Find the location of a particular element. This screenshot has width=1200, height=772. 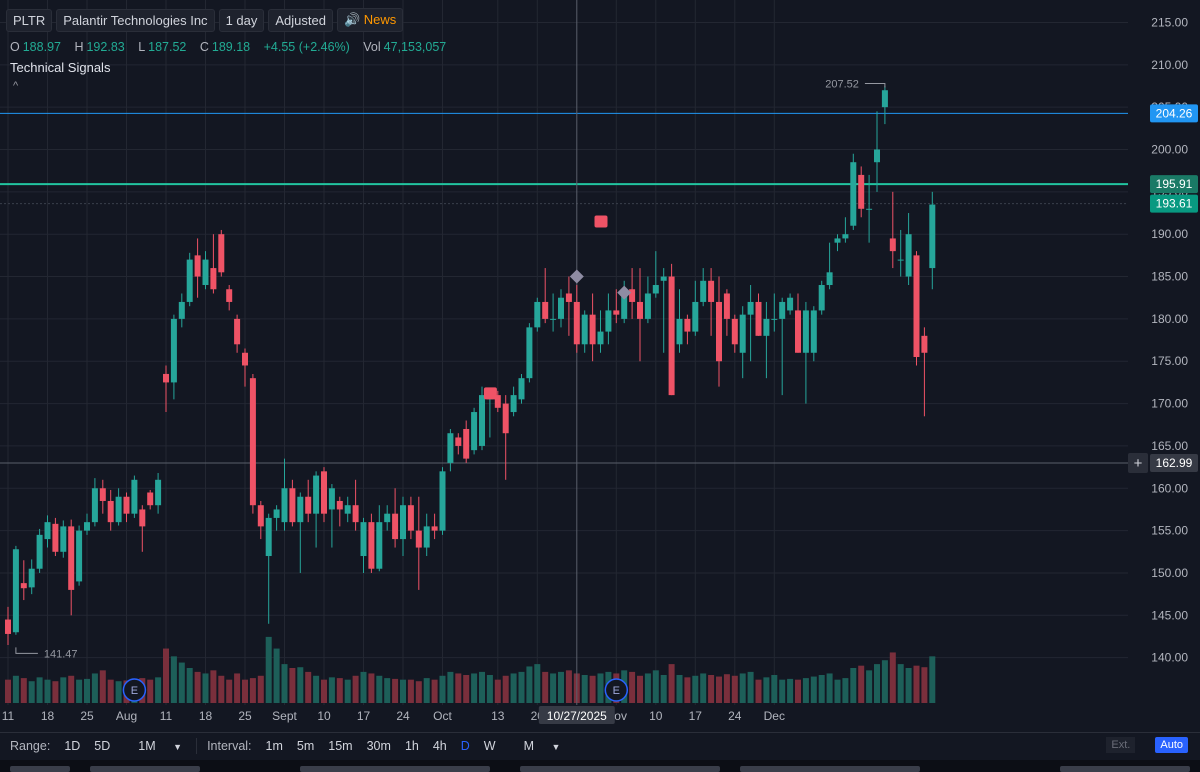

close-label: C is located at coordinates (204, 47).